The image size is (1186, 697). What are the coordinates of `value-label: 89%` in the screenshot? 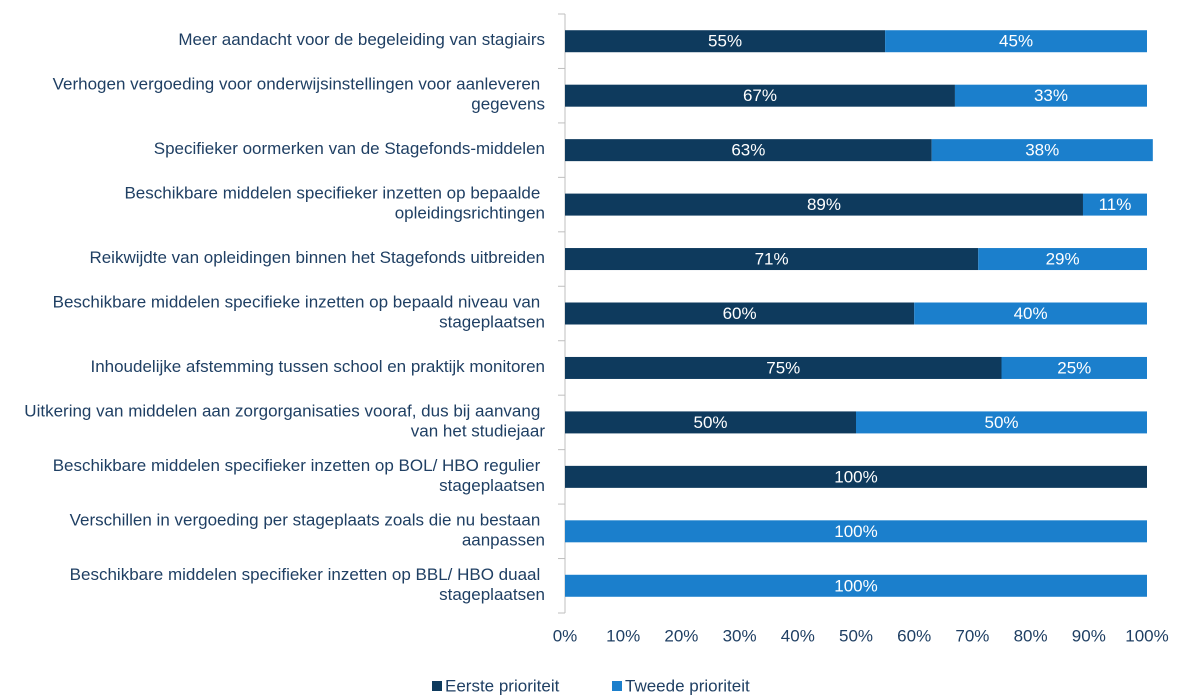 It's located at (824, 204).